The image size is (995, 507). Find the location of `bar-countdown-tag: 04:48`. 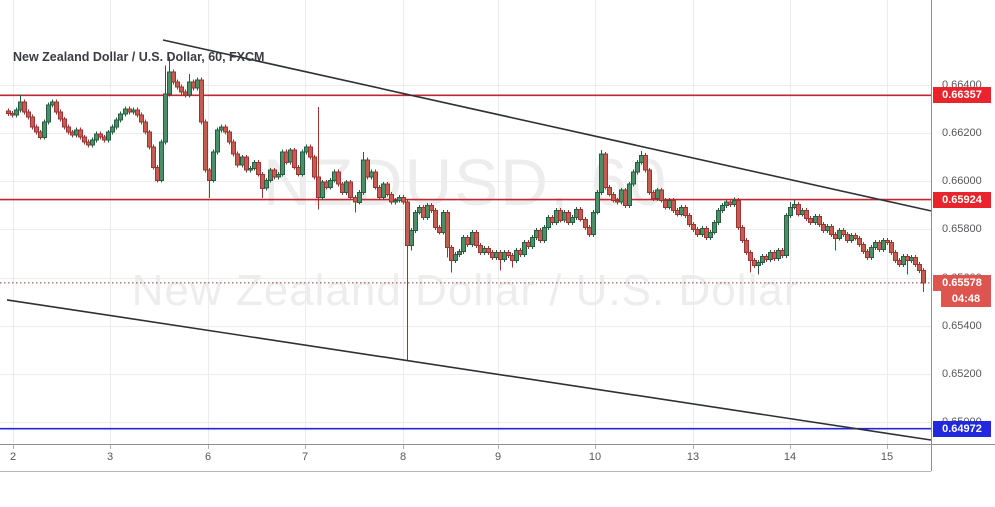

bar-countdown-tag: 04:48 is located at coordinates (966, 299).